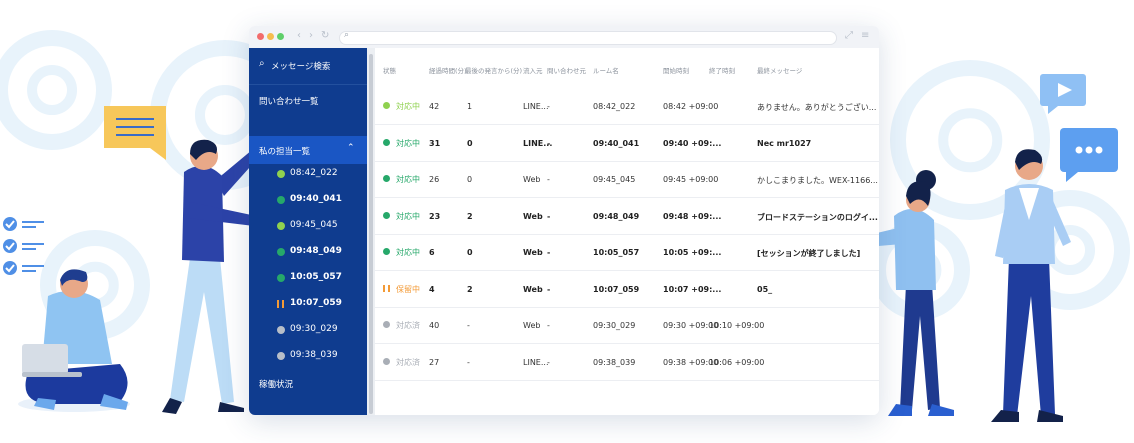 The height and width of the screenshot is (443, 1134). I want to click on browser-titlebar: ‹ › ↻ ⌕ ⤢ ≡, so click(564, 37).